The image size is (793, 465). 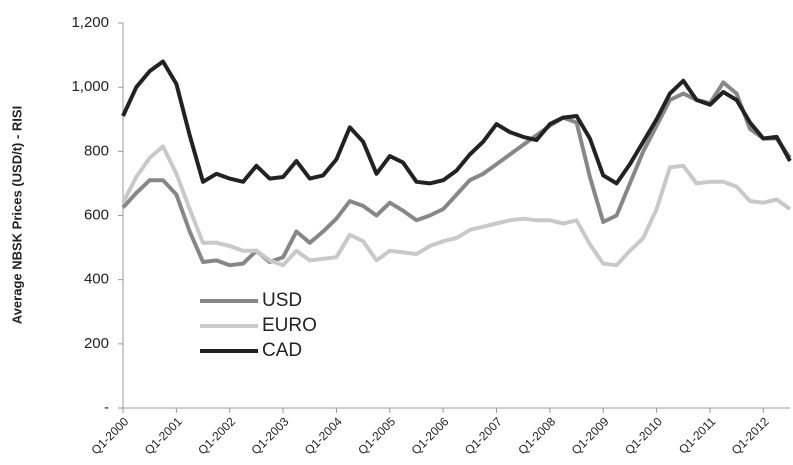 What do you see at coordinates (282, 300) in the screenshot?
I see `legend-label: USD` at bounding box center [282, 300].